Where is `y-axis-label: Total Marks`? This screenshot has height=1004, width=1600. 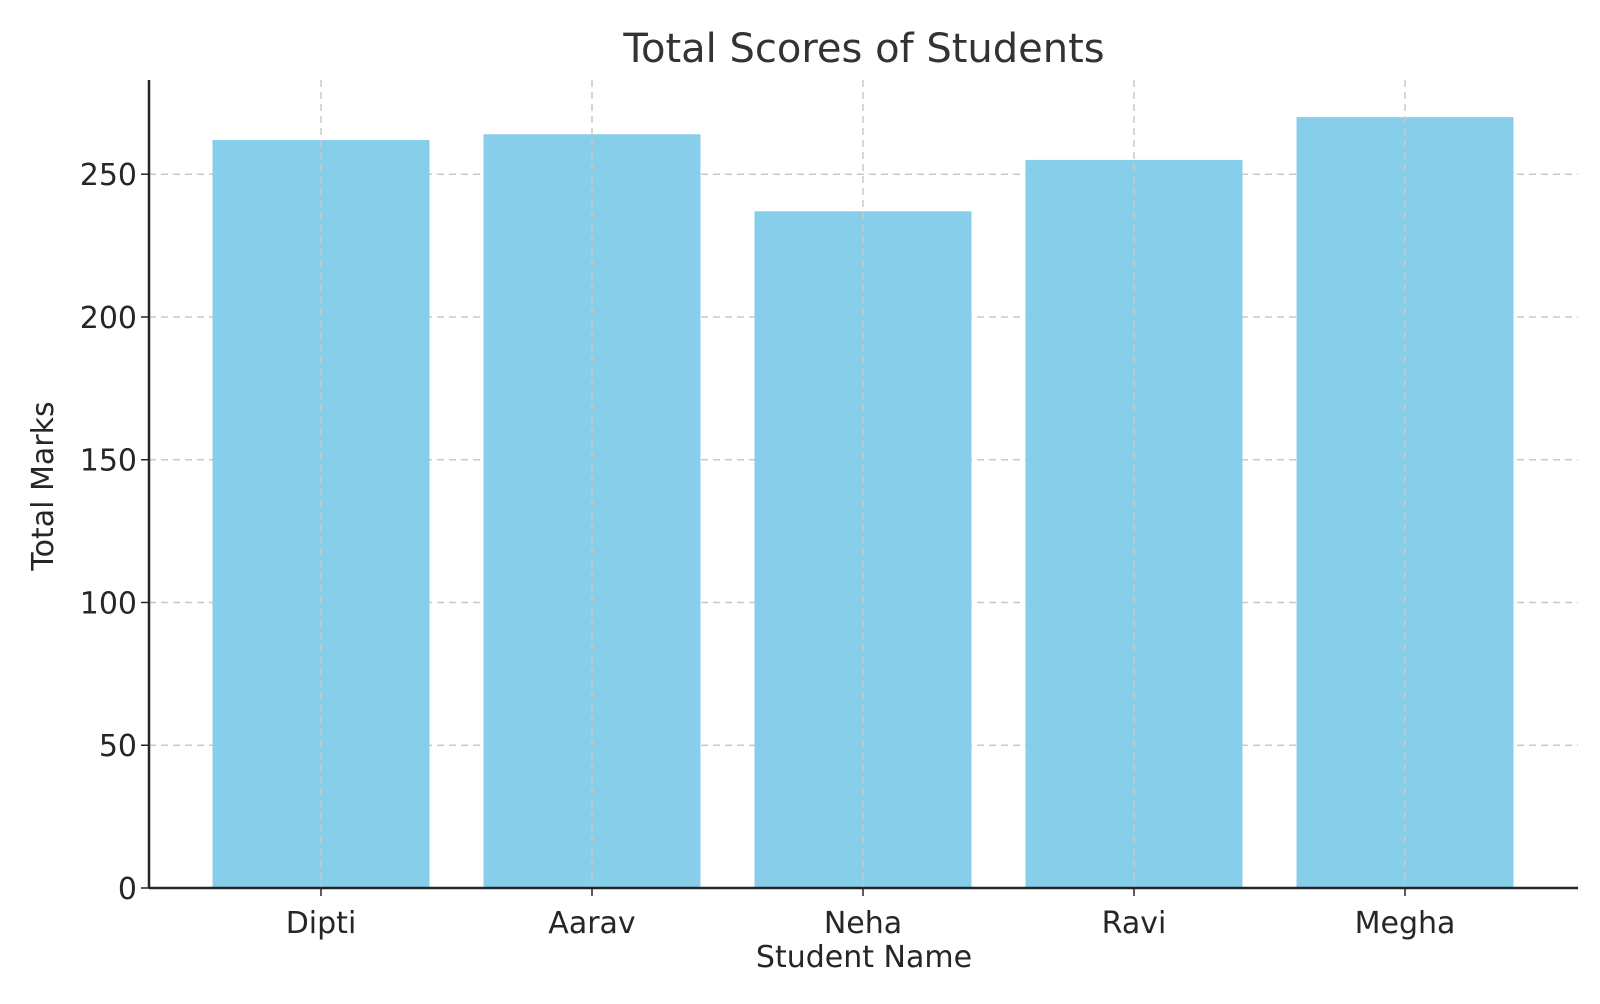 y-axis-label: Total Marks is located at coordinates (43, 486).